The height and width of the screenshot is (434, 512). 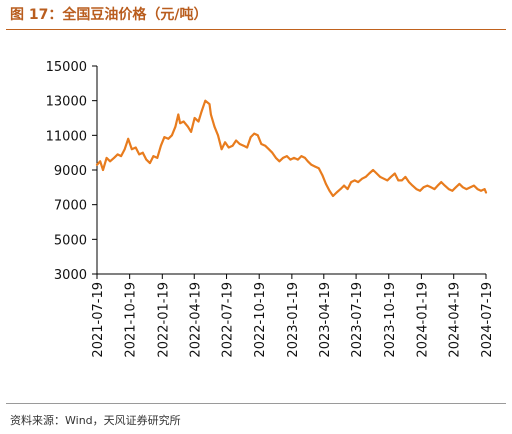 I want to click on source-divider, so click(x=256, y=403).